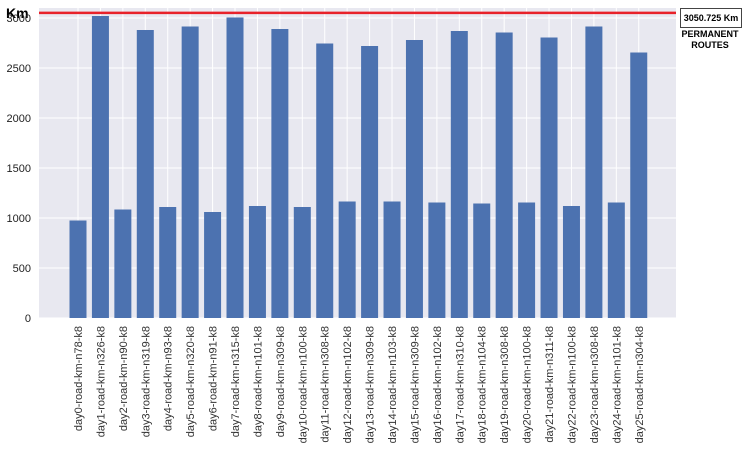  Describe the element at coordinates (145, 174) in the screenshot. I see `bar-day3-road-km-n319-k8` at that location.